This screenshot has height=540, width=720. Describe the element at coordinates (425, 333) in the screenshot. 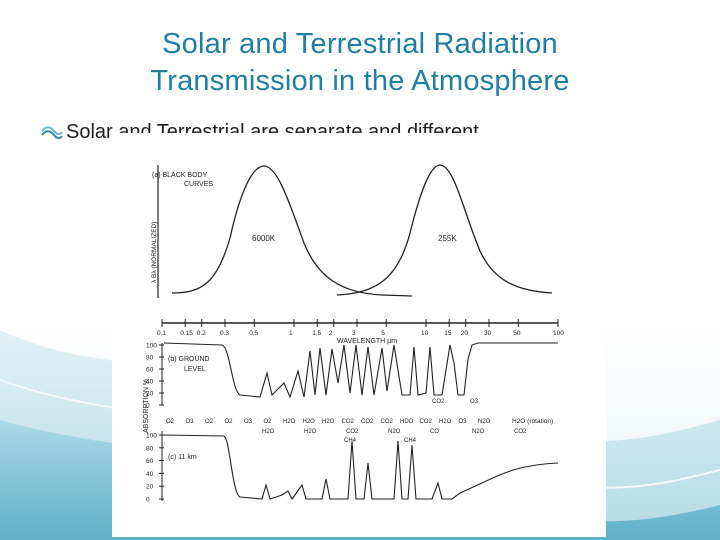

I see `wavelength-tick-label: 10` at that location.